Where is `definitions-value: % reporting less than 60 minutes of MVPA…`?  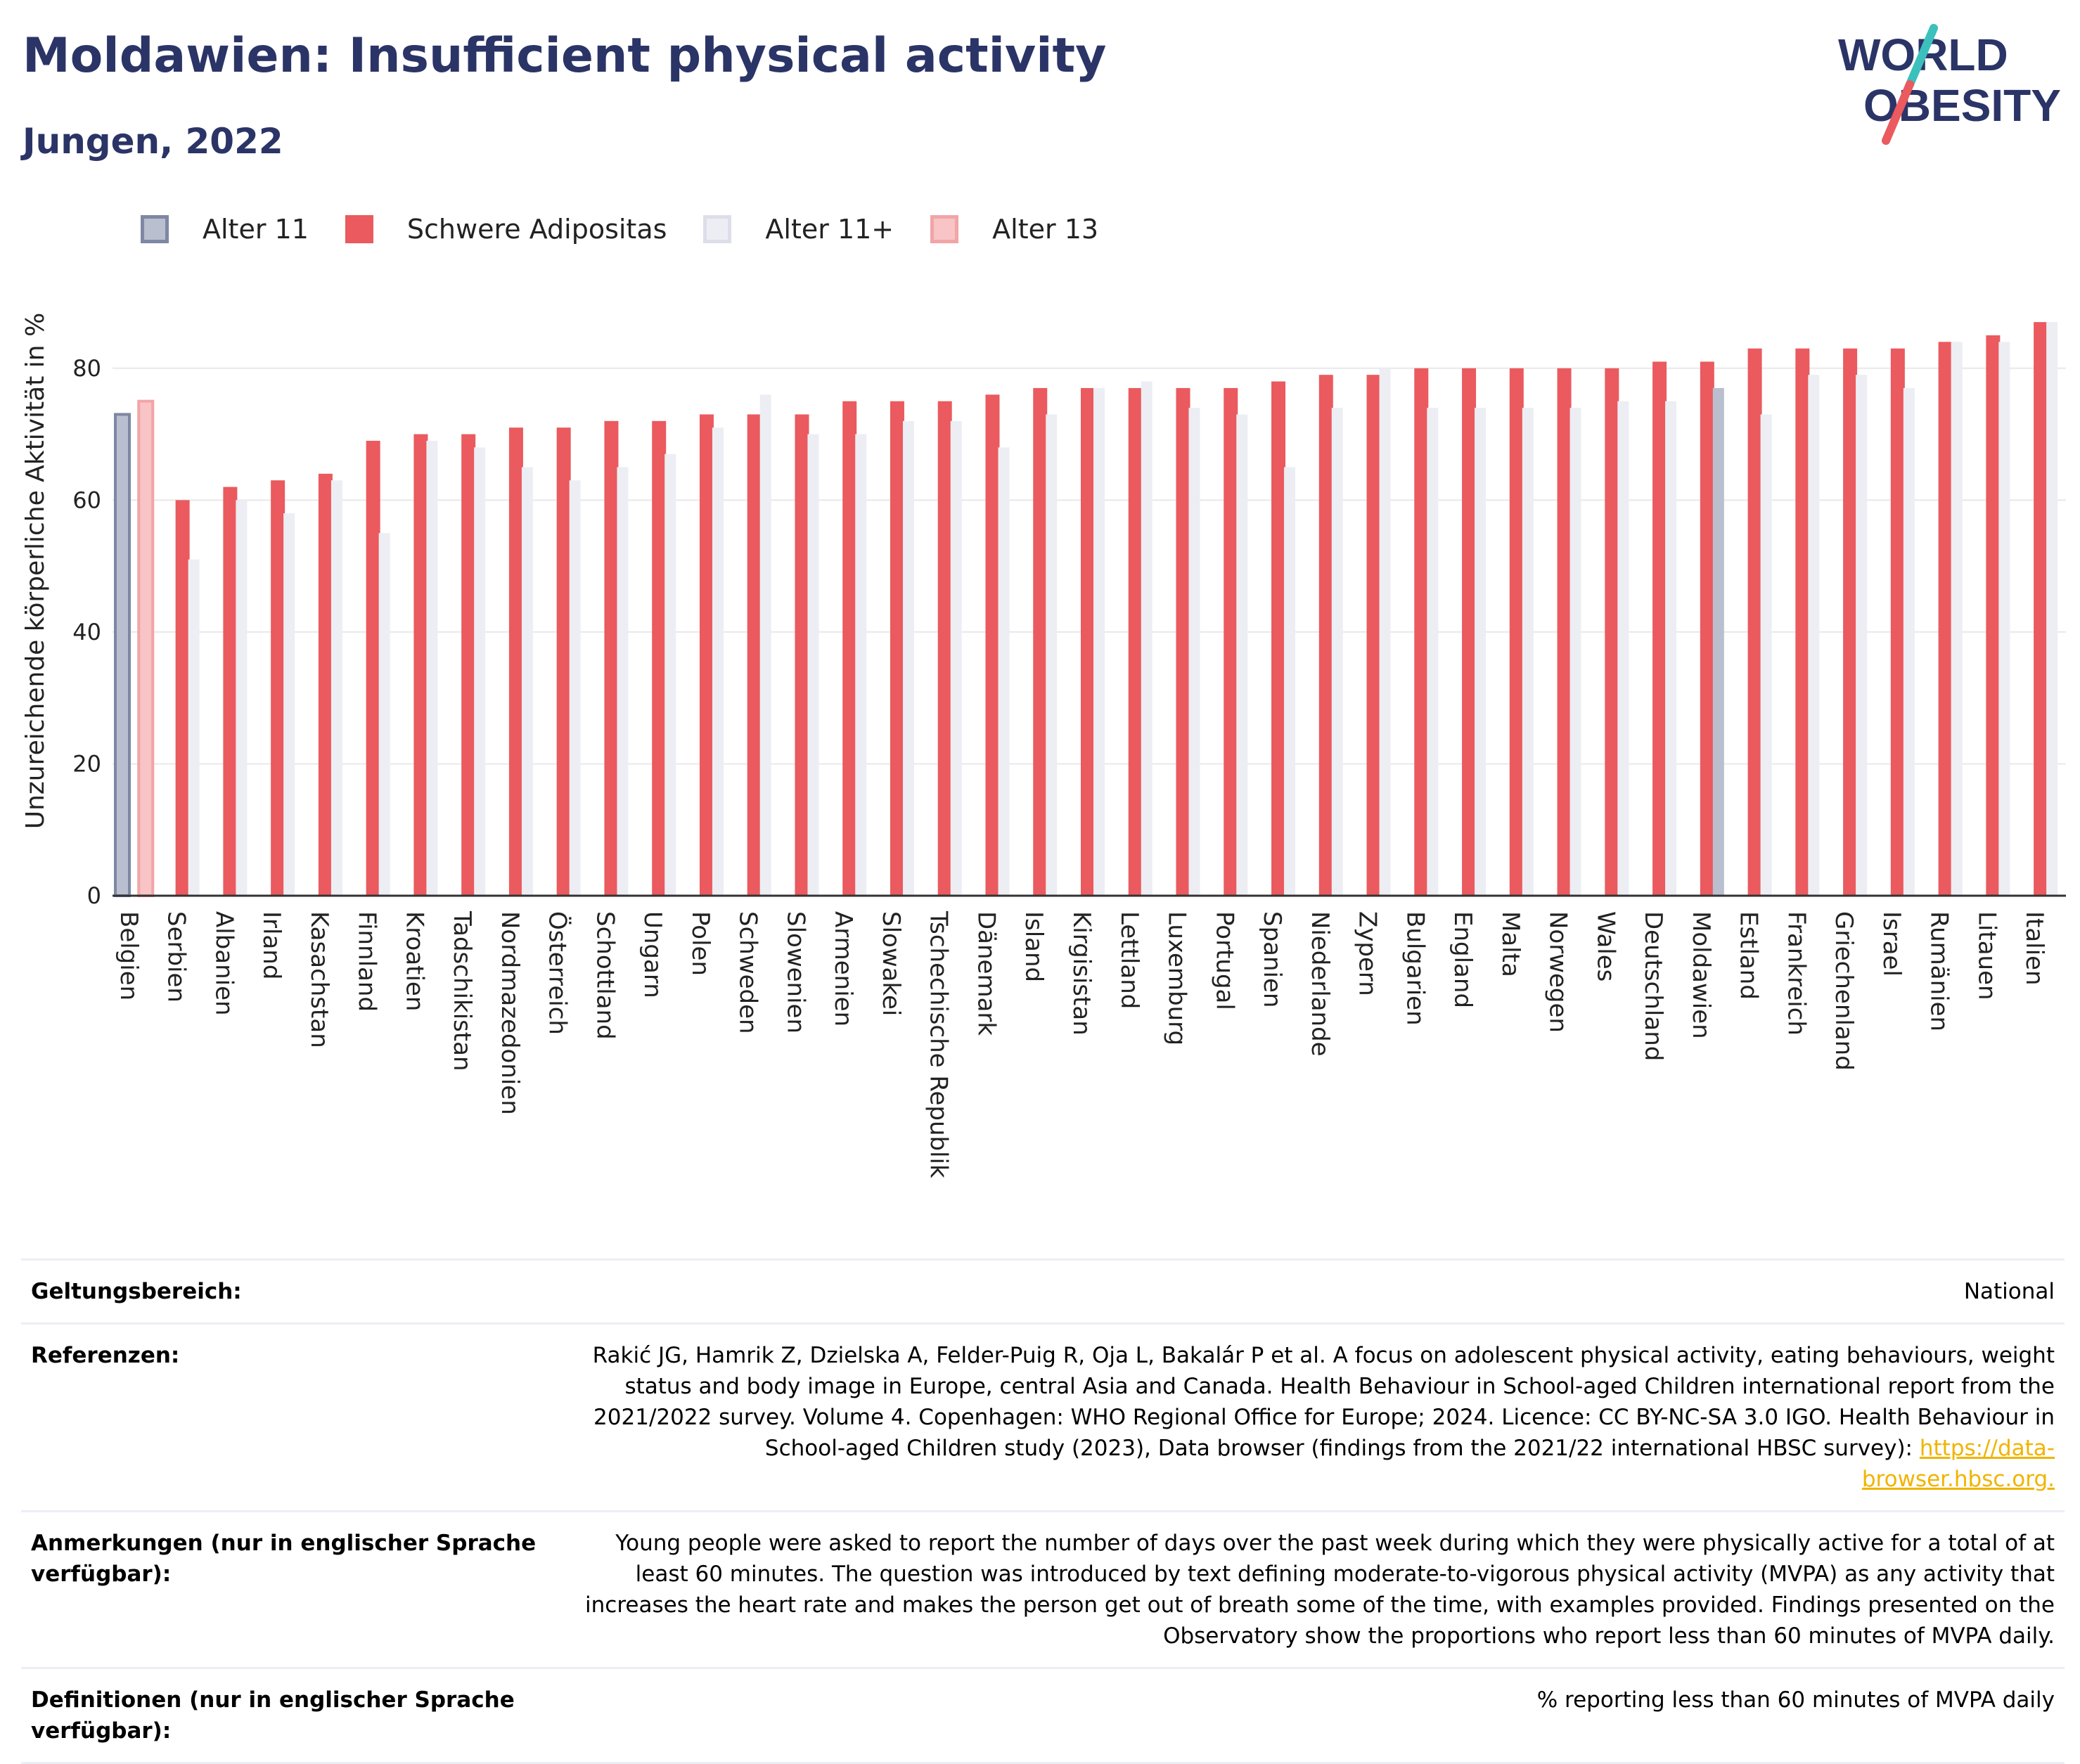
definitions-value: % reporting less than 60 minutes of MVPA… is located at coordinates (1795, 1700).